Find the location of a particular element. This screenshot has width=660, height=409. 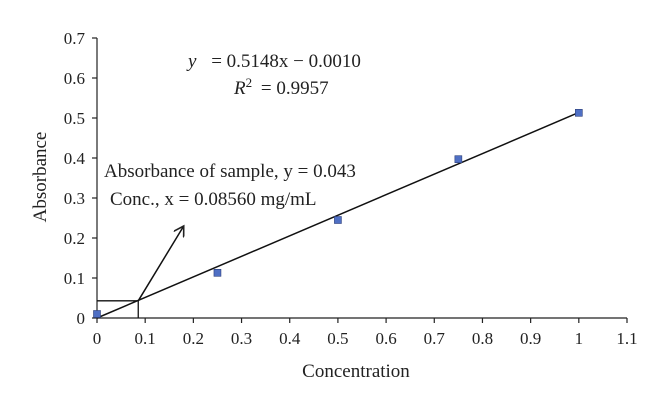

y-tick-label: 0.3 is located at coordinates (74, 198).